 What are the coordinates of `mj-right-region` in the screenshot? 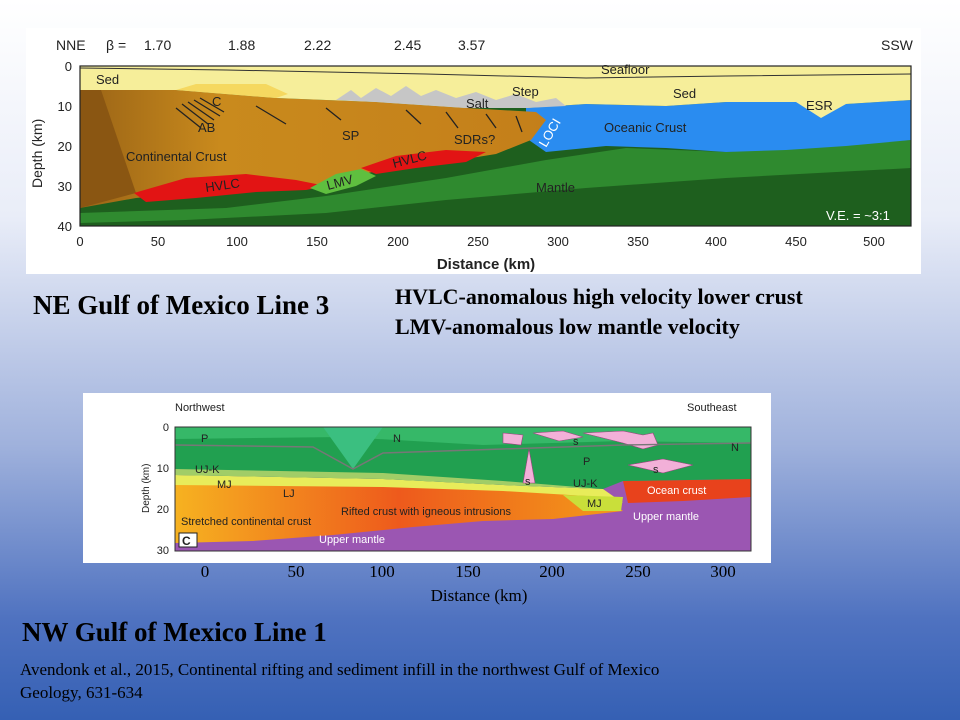 It's located at (593, 503).